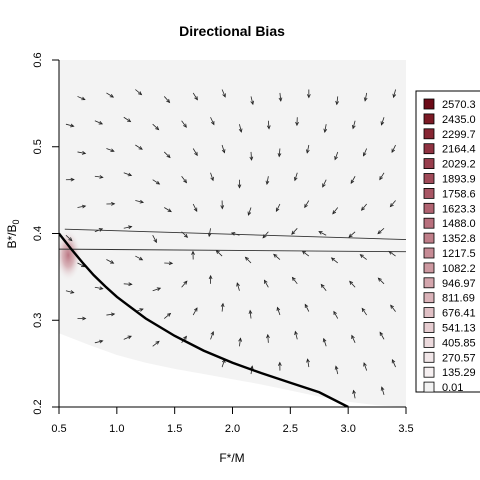 The height and width of the screenshot is (480, 480). Describe the element at coordinates (459, 284) in the screenshot. I see `legend-label: 946.97` at that location.